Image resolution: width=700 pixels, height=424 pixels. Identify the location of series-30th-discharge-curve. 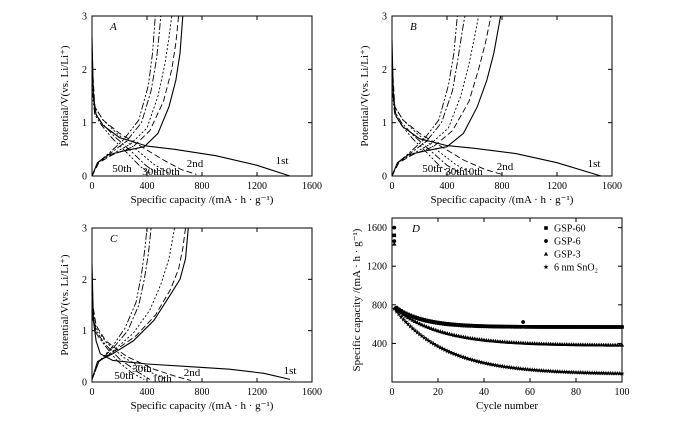
(121, 345).